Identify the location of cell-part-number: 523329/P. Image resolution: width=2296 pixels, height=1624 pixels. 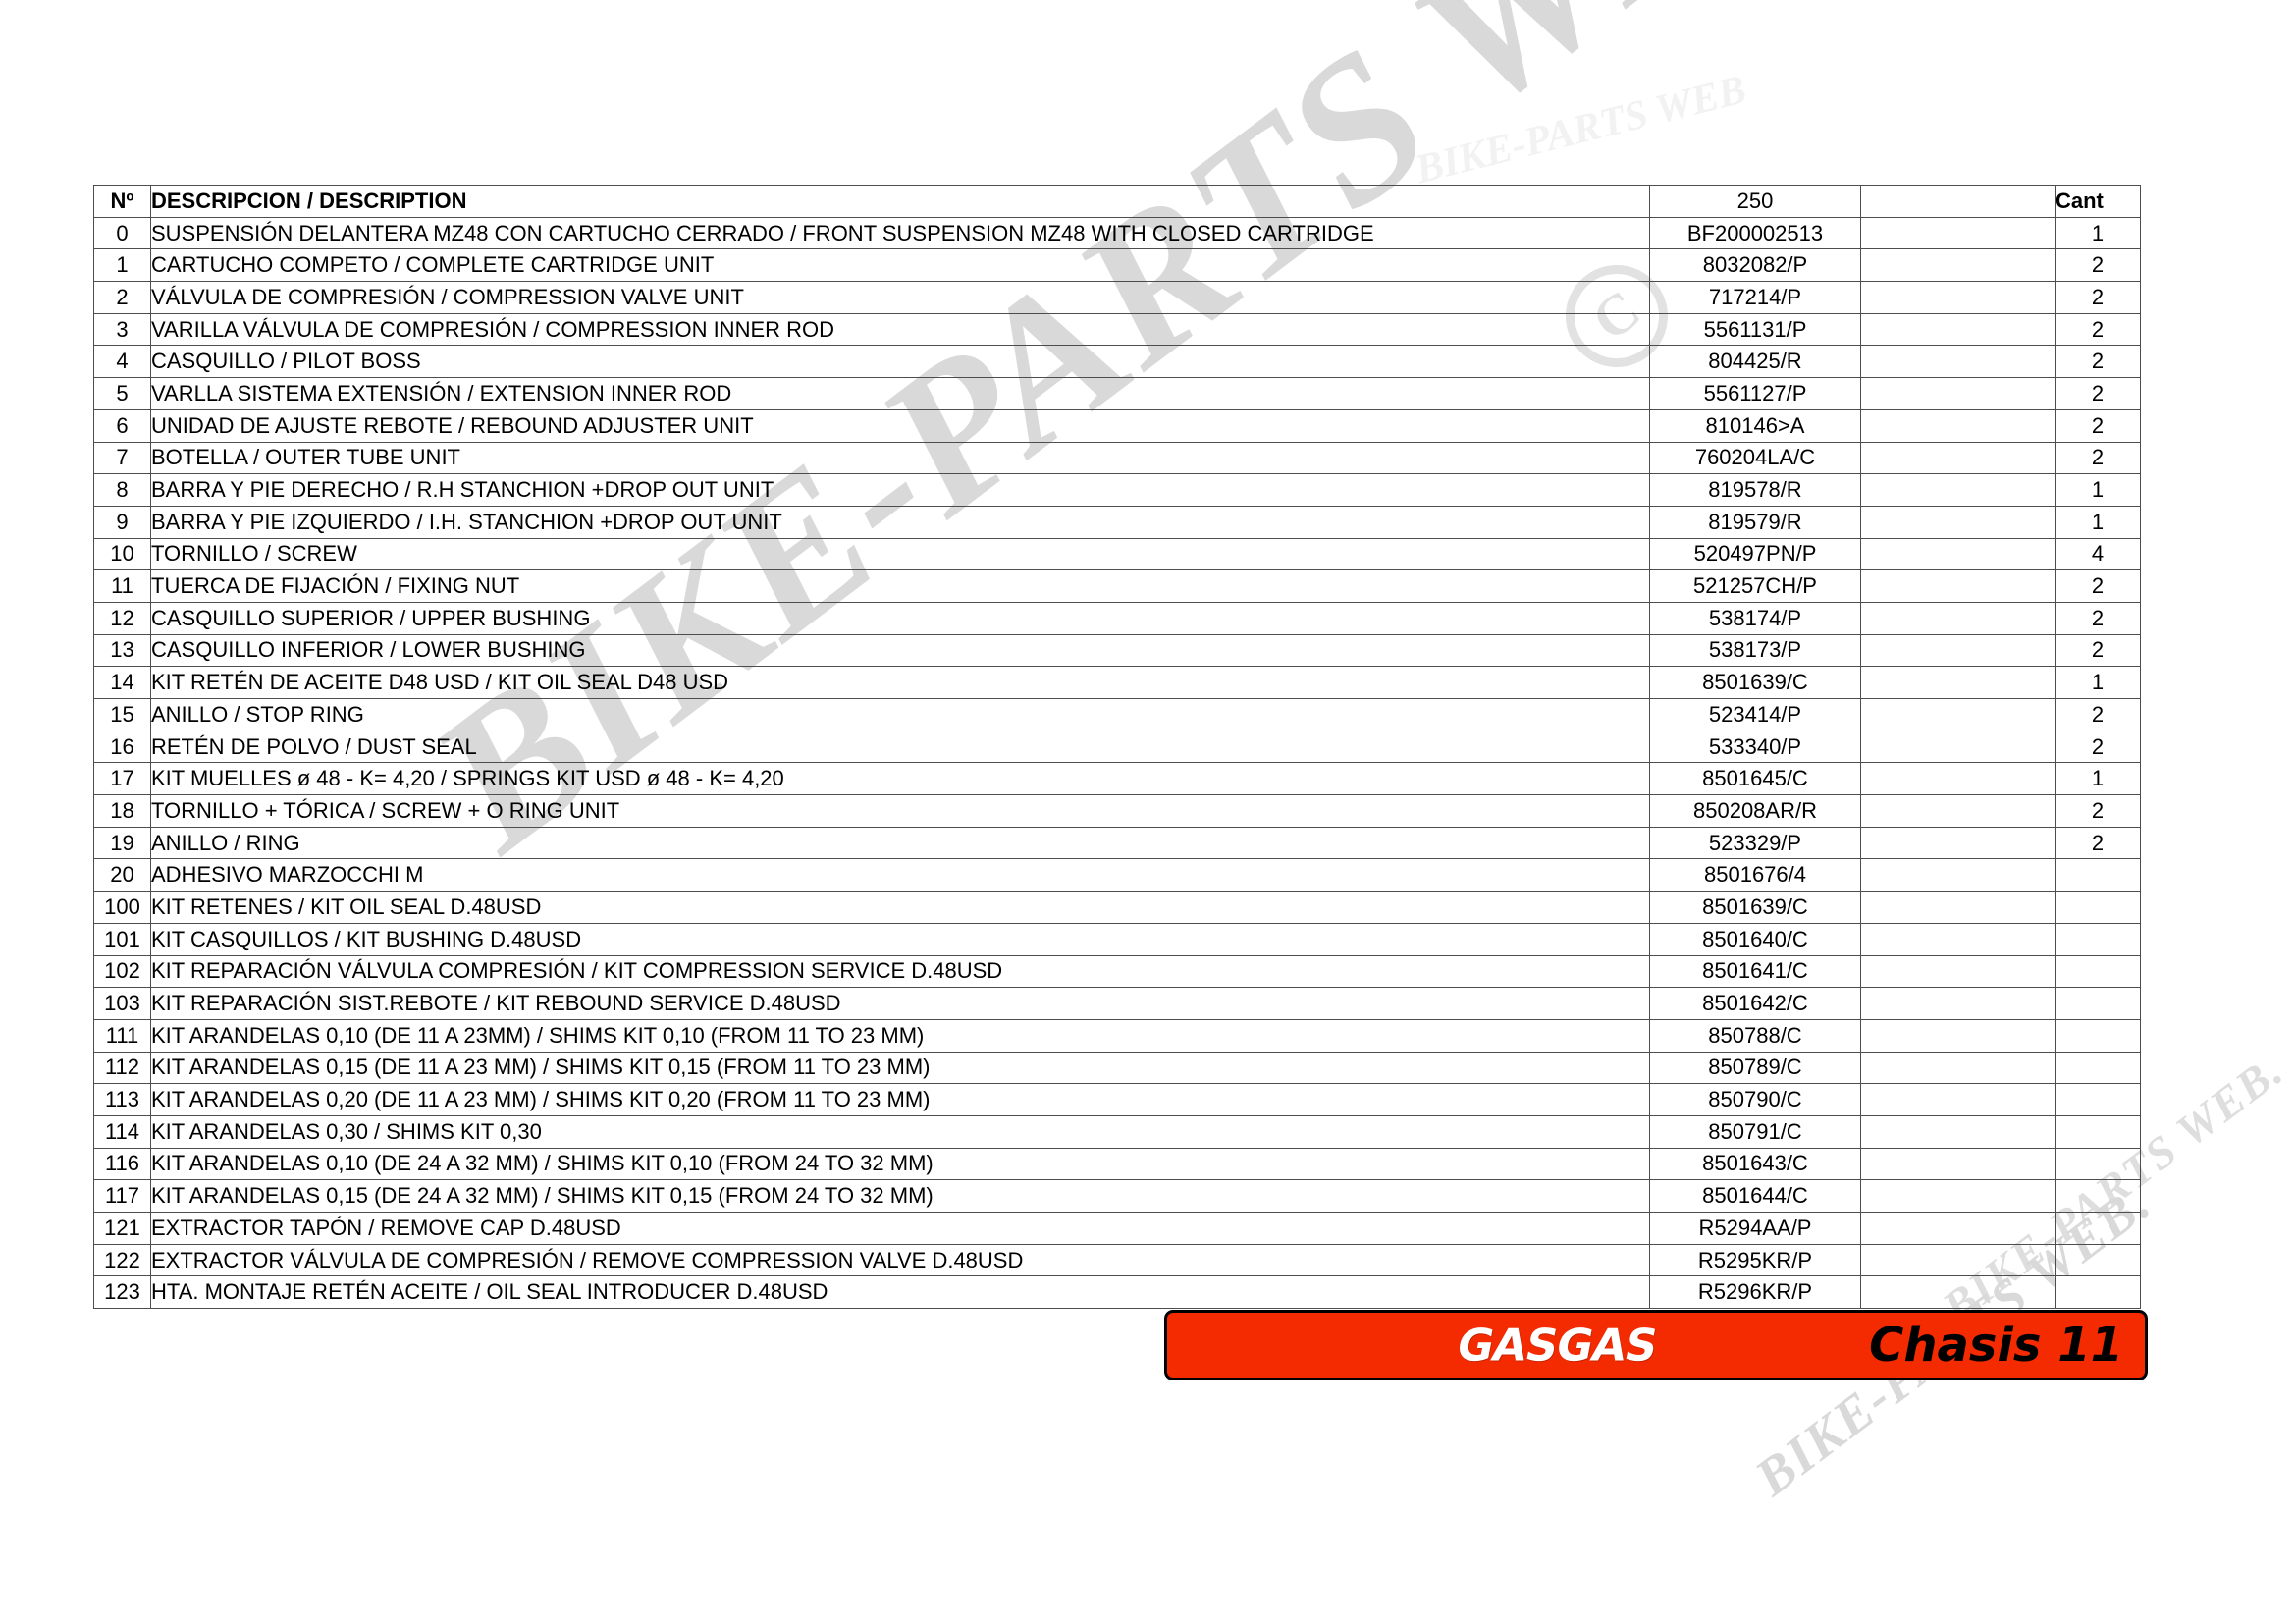
(1755, 843).